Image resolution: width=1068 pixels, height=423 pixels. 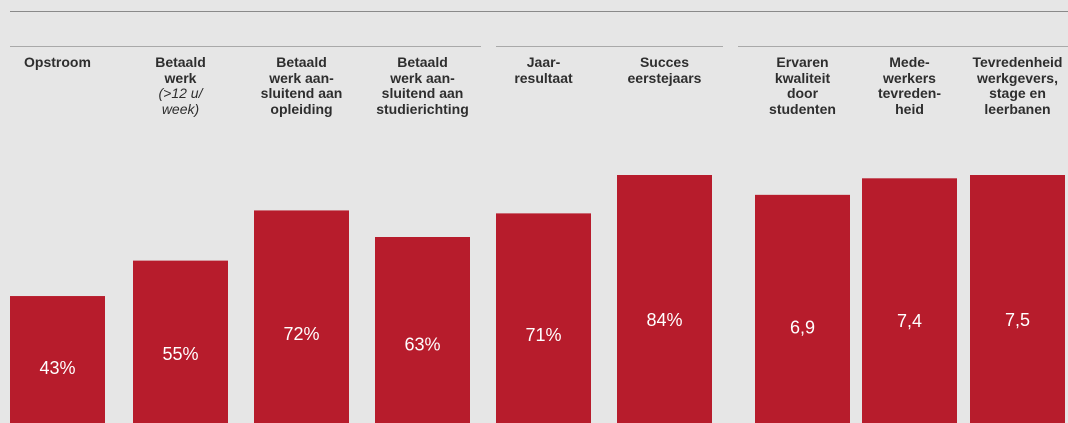 I want to click on category-header: Mede-werkers tevreden-heid, so click(x=909, y=85).